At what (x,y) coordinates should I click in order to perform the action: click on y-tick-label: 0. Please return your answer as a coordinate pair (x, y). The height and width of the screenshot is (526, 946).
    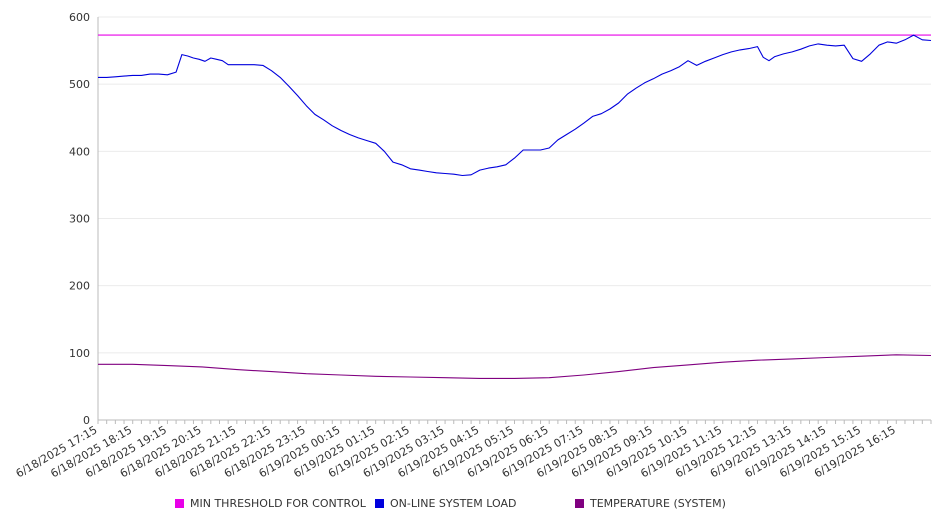
    Looking at the image, I should click on (86, 420).